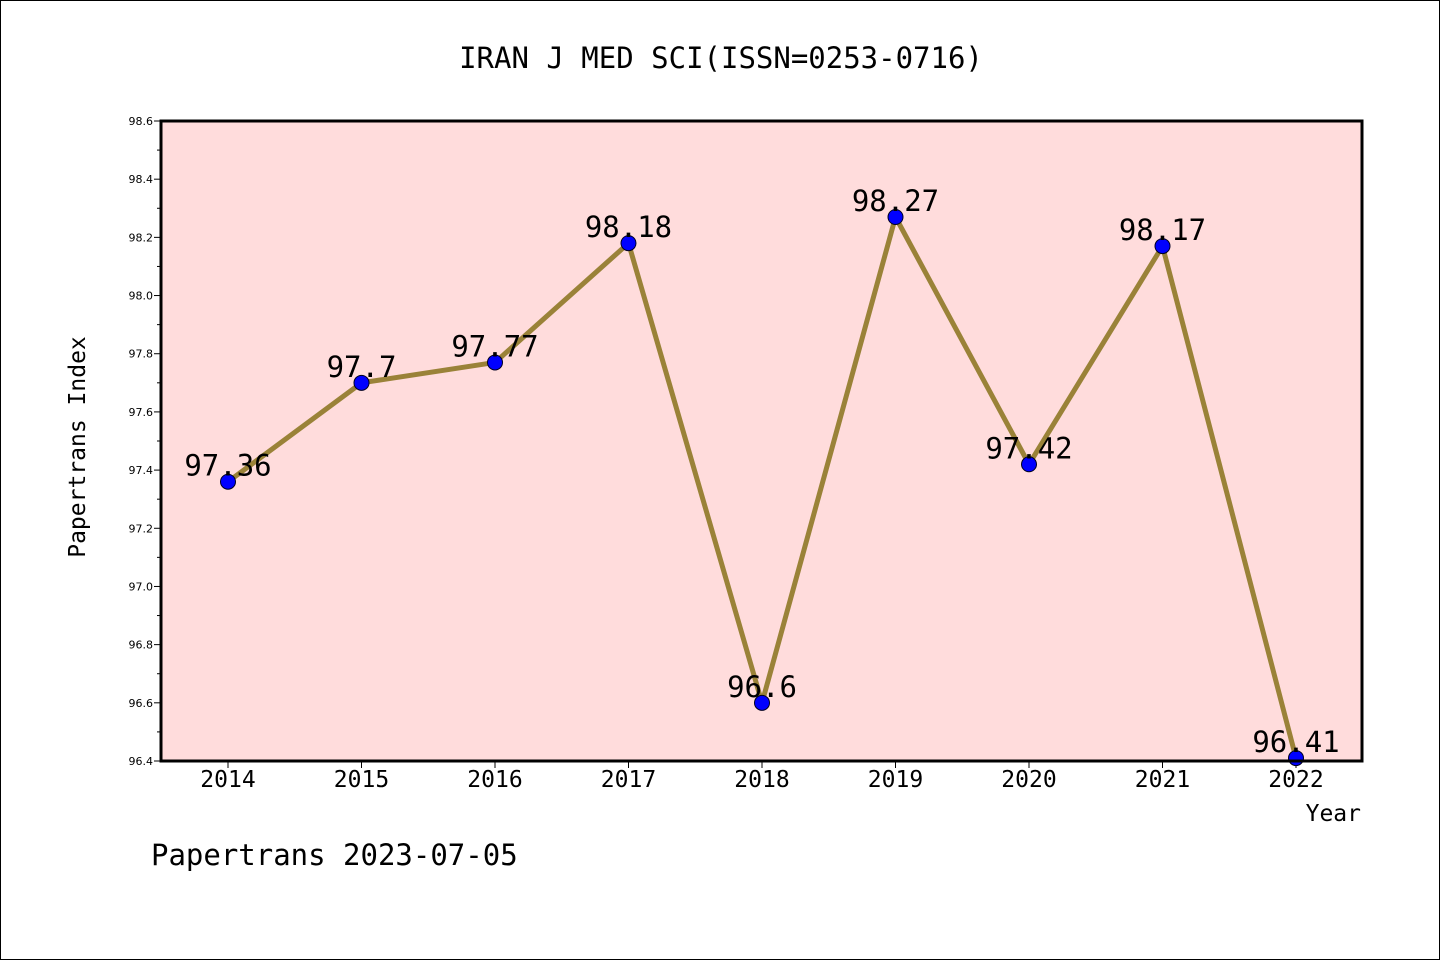  Describe the element at coordinates (141, 586) in the screenshot. I see `y-tick-label: 97.0` at that location.